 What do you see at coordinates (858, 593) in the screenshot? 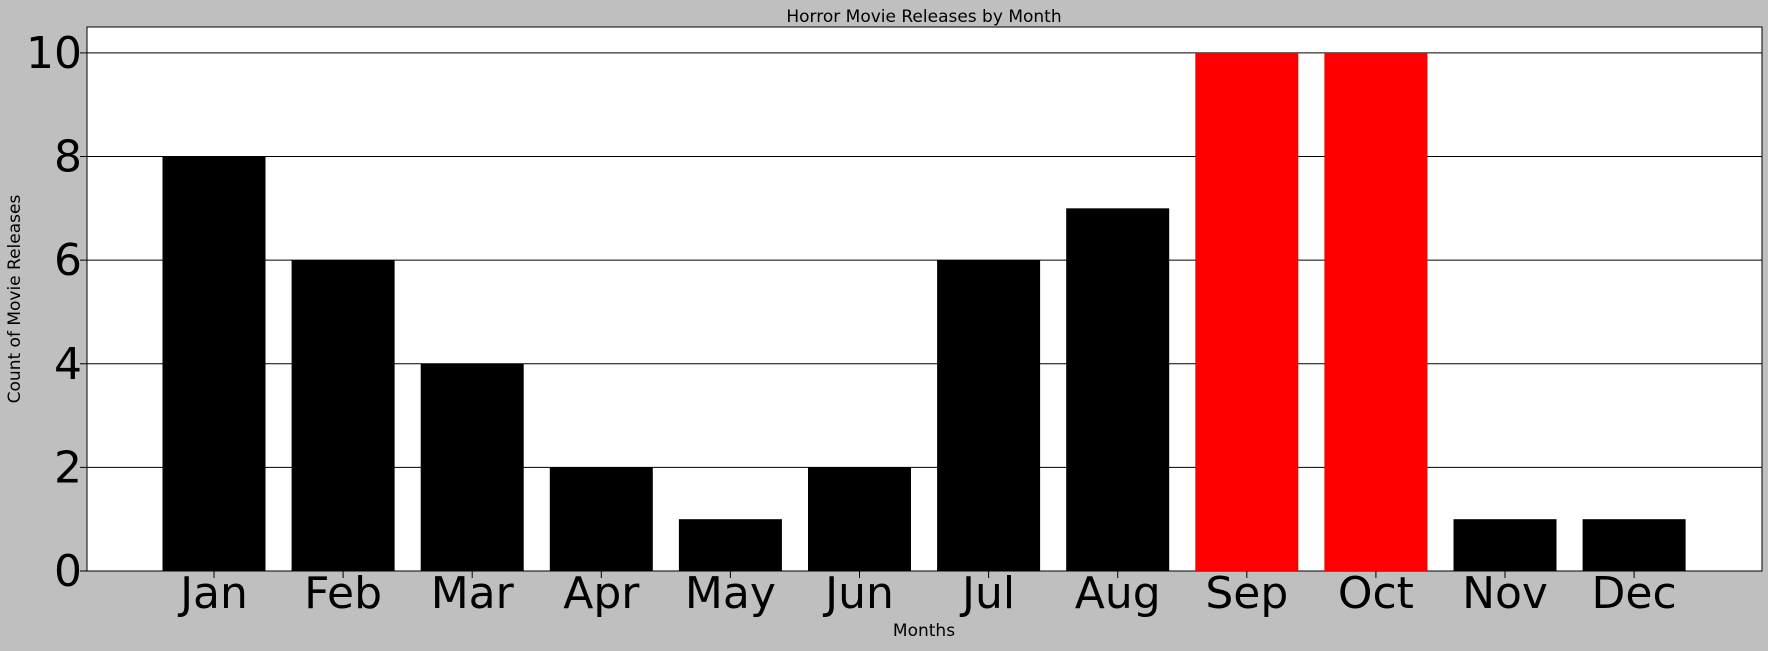
I see `x-tick-label-jun: Jun` at bounding box center [858, 593].